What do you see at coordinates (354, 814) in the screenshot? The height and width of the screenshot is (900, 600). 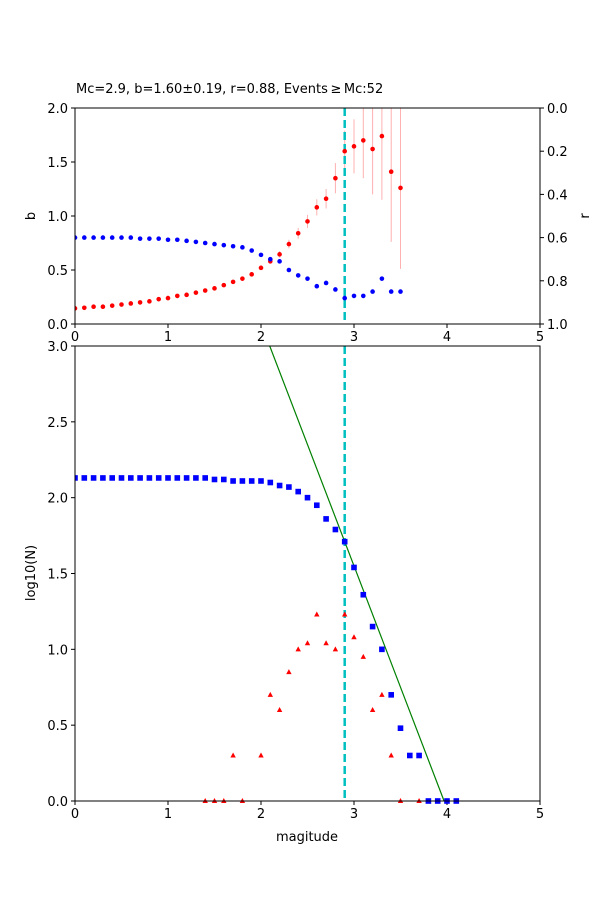 I see `x-tick-label: 3` at bounding box center [354, 814].